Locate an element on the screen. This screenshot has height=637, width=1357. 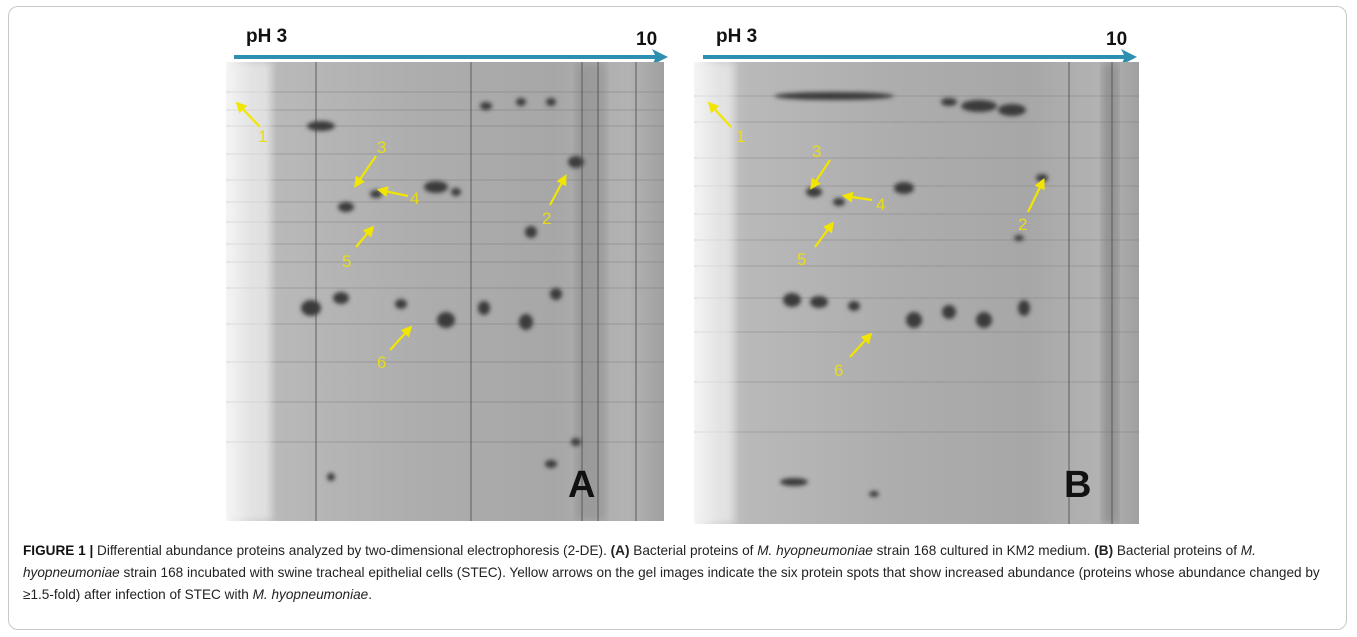
caption-a-label: (A) is located at coordinates (620, 550).